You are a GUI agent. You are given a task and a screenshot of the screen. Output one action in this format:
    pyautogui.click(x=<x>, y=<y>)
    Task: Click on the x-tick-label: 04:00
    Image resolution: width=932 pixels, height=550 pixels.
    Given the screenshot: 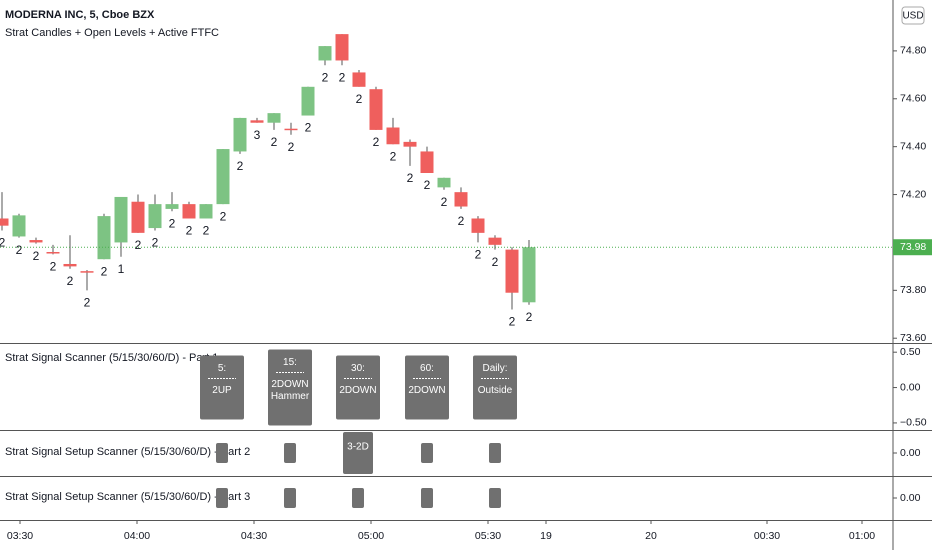 What is the action you would take?
    pyautogui.click(x=137, y=536)
    